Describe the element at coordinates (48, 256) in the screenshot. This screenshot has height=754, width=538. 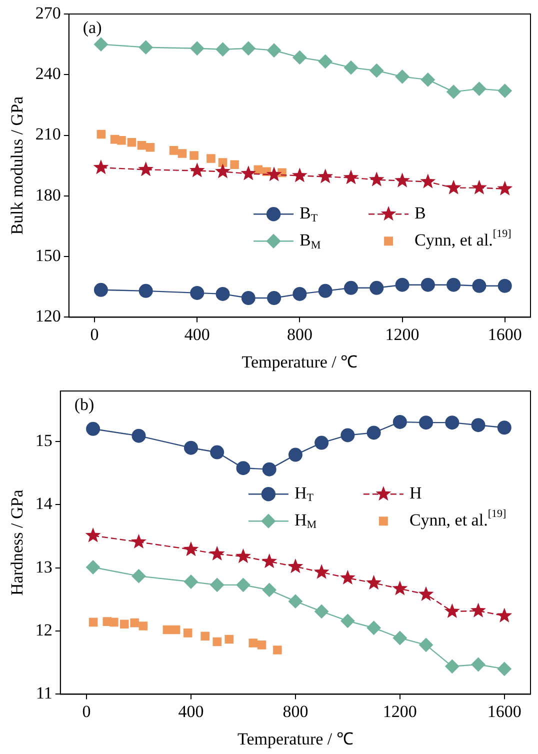
I see `y-tick-label: 150` at that location.